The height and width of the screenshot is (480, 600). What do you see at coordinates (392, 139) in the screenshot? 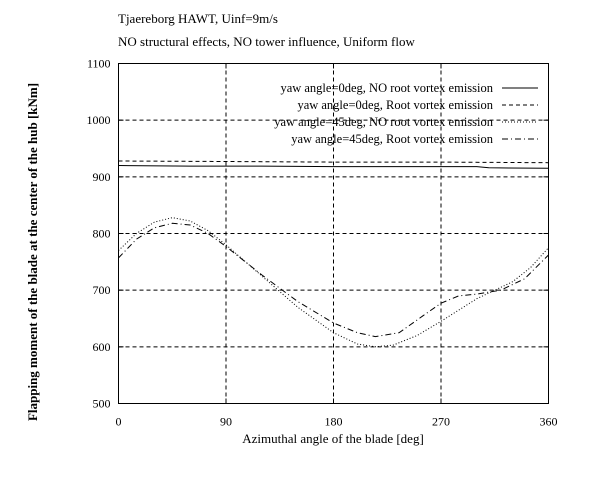
I see `legend-label-4: yaw angle=45deg, Root vortex emission` at bounding box center [392, 139].